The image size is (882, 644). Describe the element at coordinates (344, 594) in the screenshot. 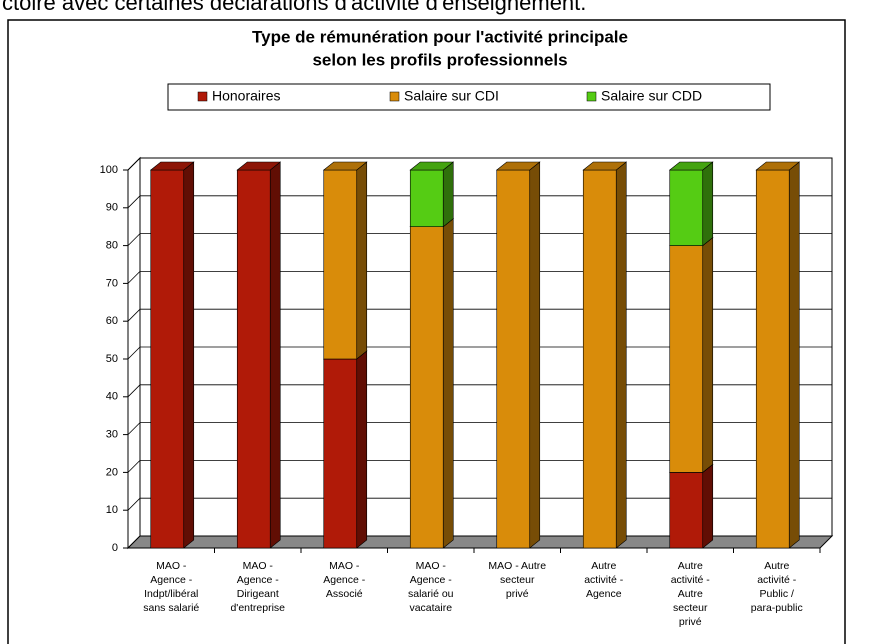

I see `x-tick-label: Associé` at that location.